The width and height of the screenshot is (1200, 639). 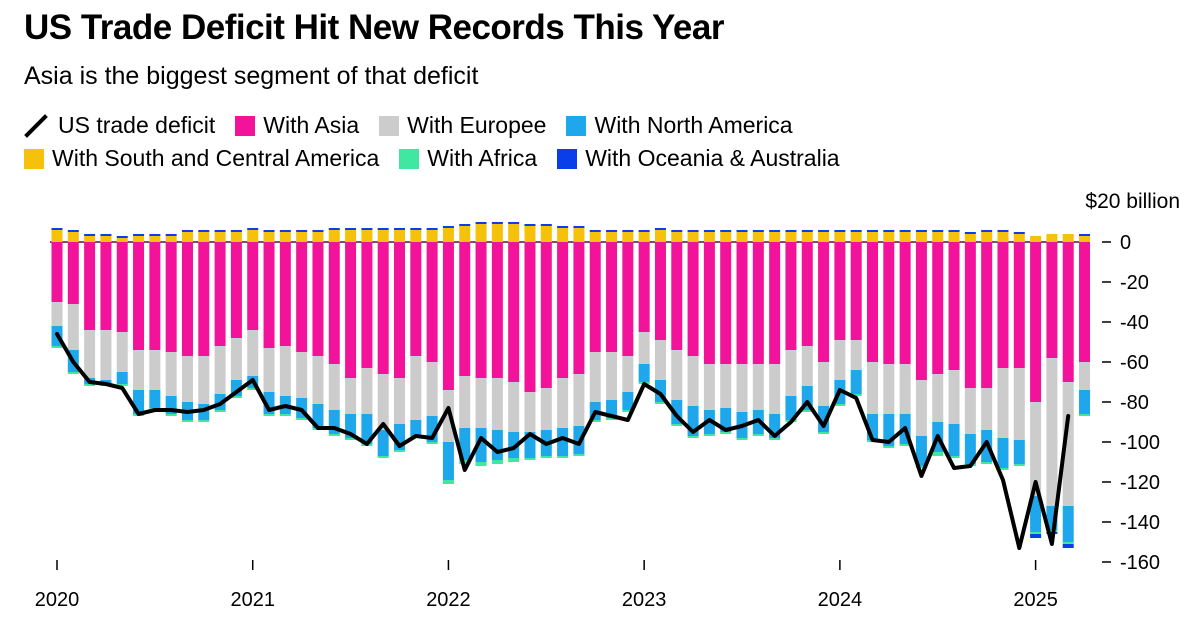 What do you see at coordinates (698, 158) in the screenshot?
I see `legend-item-oceania: With Oceania & Australia` at bounding box center [698, 158].